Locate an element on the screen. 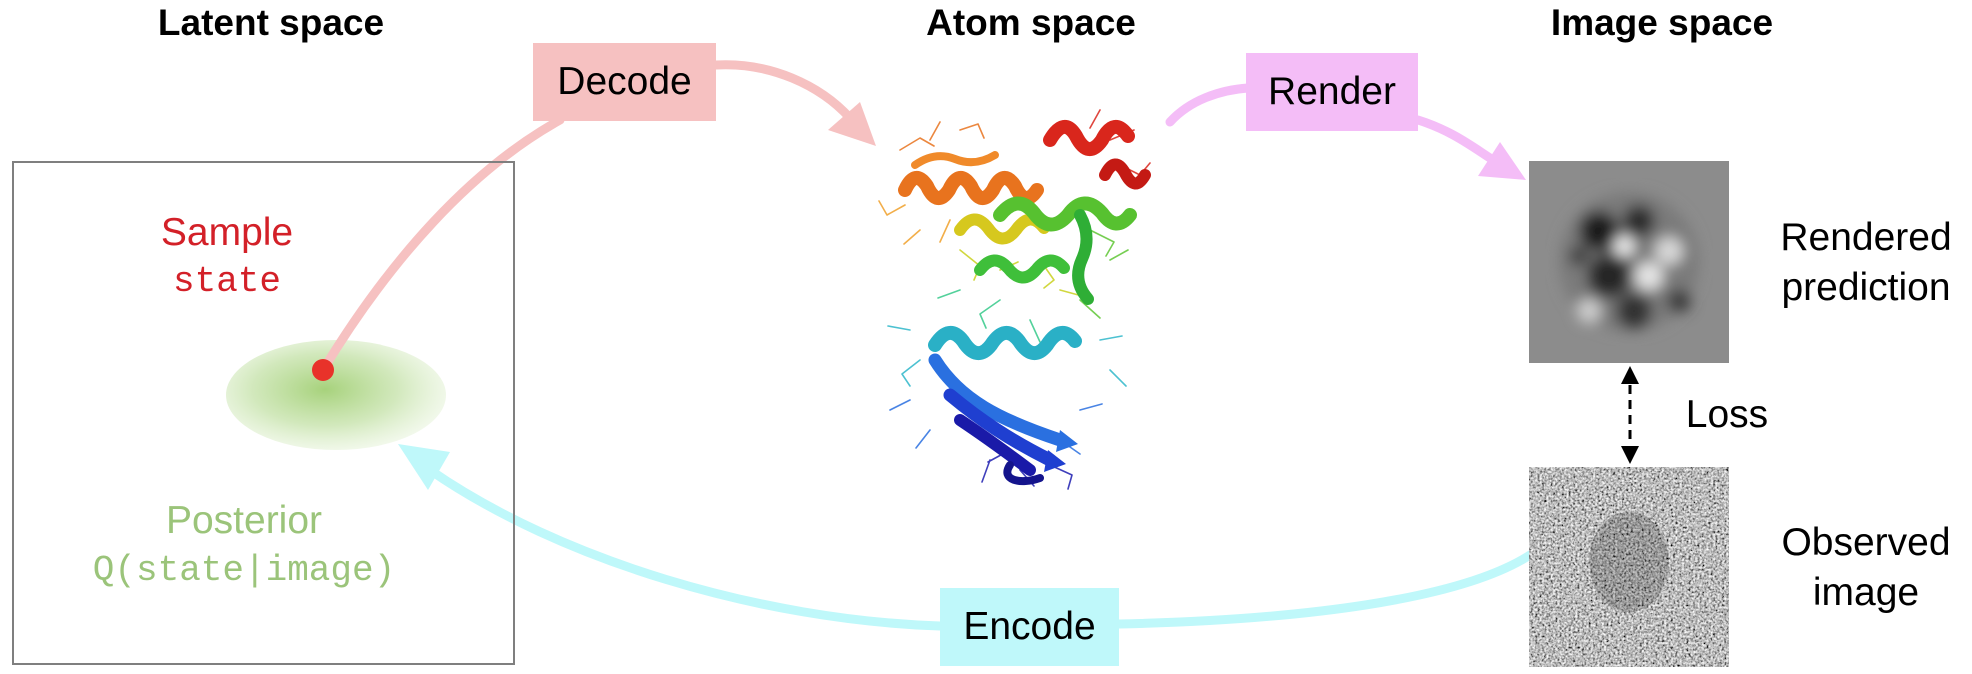 Image resolution: width=1972 pixels, height=674 pixels. observed-image-label: Observed image is located at coordinates (1865, 568).